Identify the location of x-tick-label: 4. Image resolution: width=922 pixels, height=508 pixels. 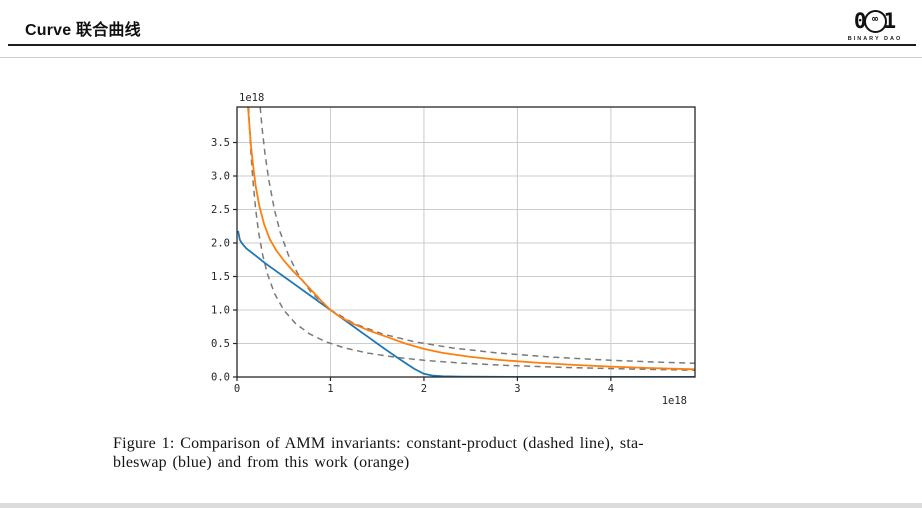
(611, 389).